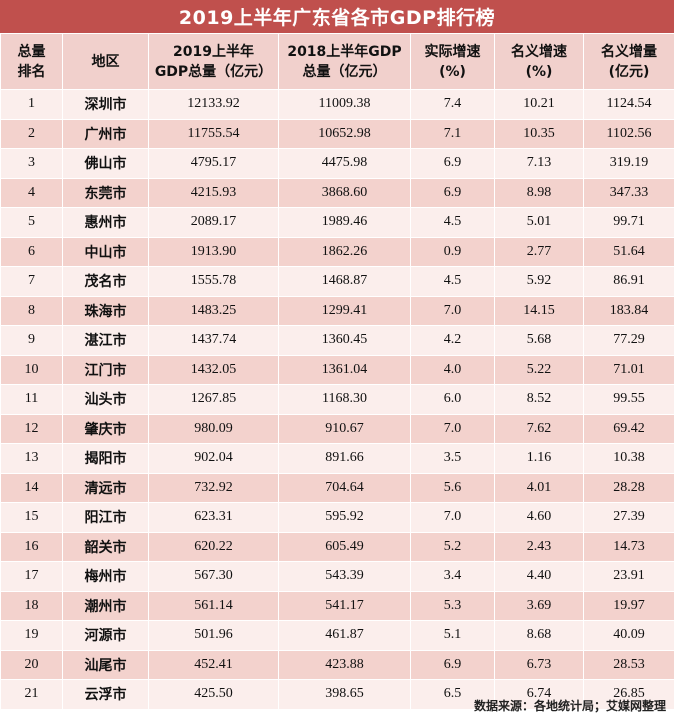  I want to click on gdp-2019-cell: 425.50, so click(213, 694).